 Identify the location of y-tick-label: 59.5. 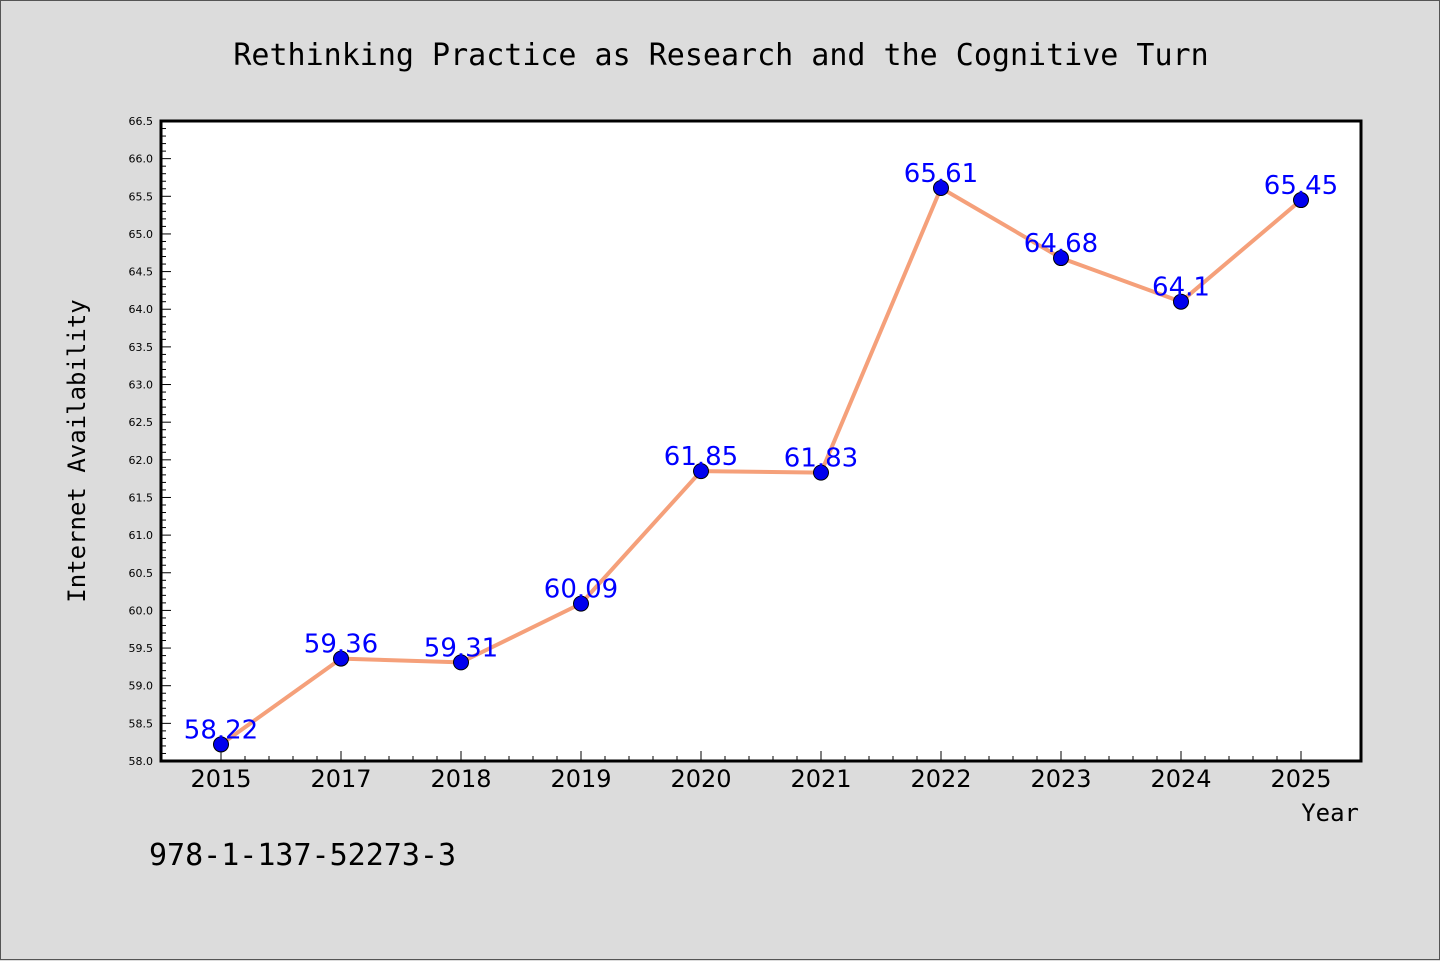
(141, 648).